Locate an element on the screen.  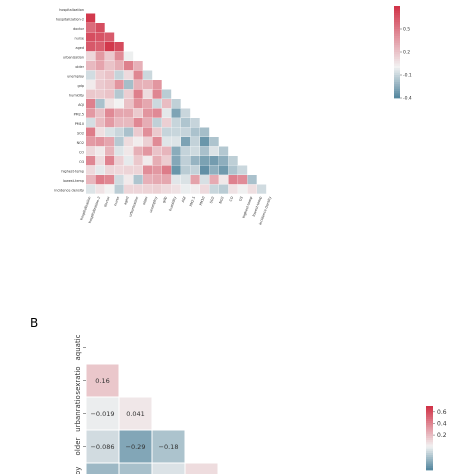
panel-b-cell-value: 0.16 is located at coordinates (102, 381).